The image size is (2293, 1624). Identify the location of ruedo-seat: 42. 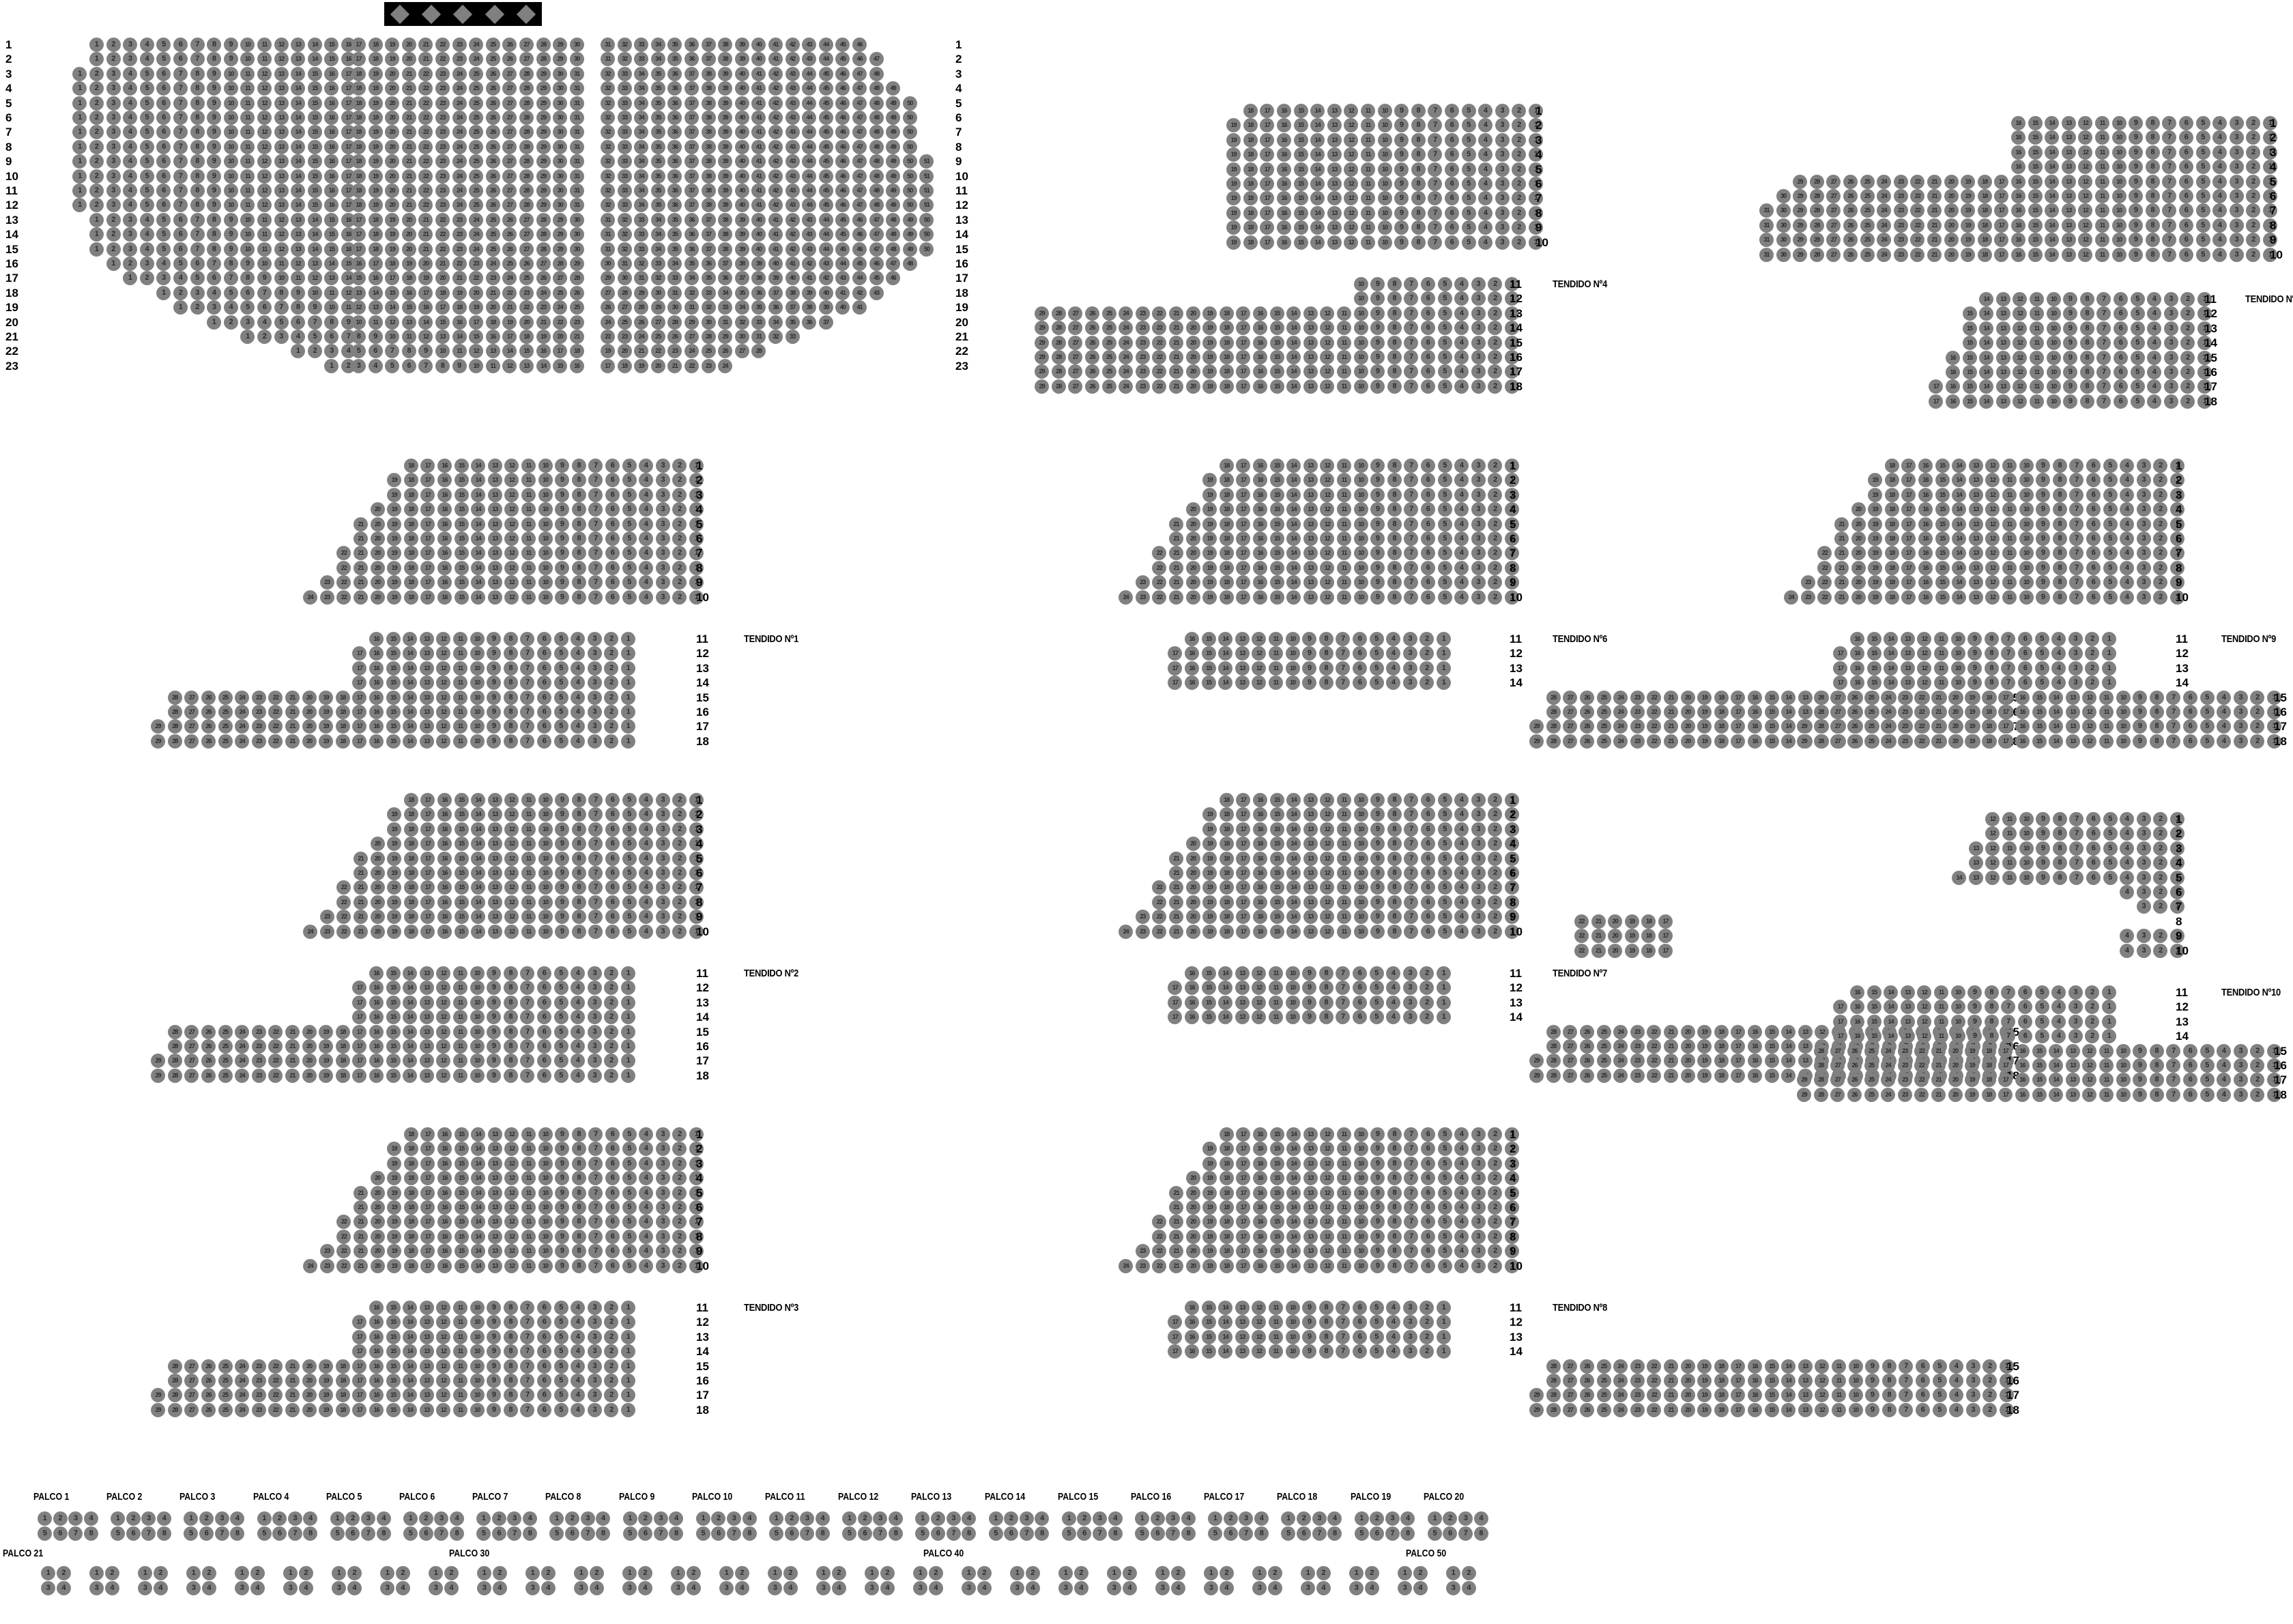
(859, 292).